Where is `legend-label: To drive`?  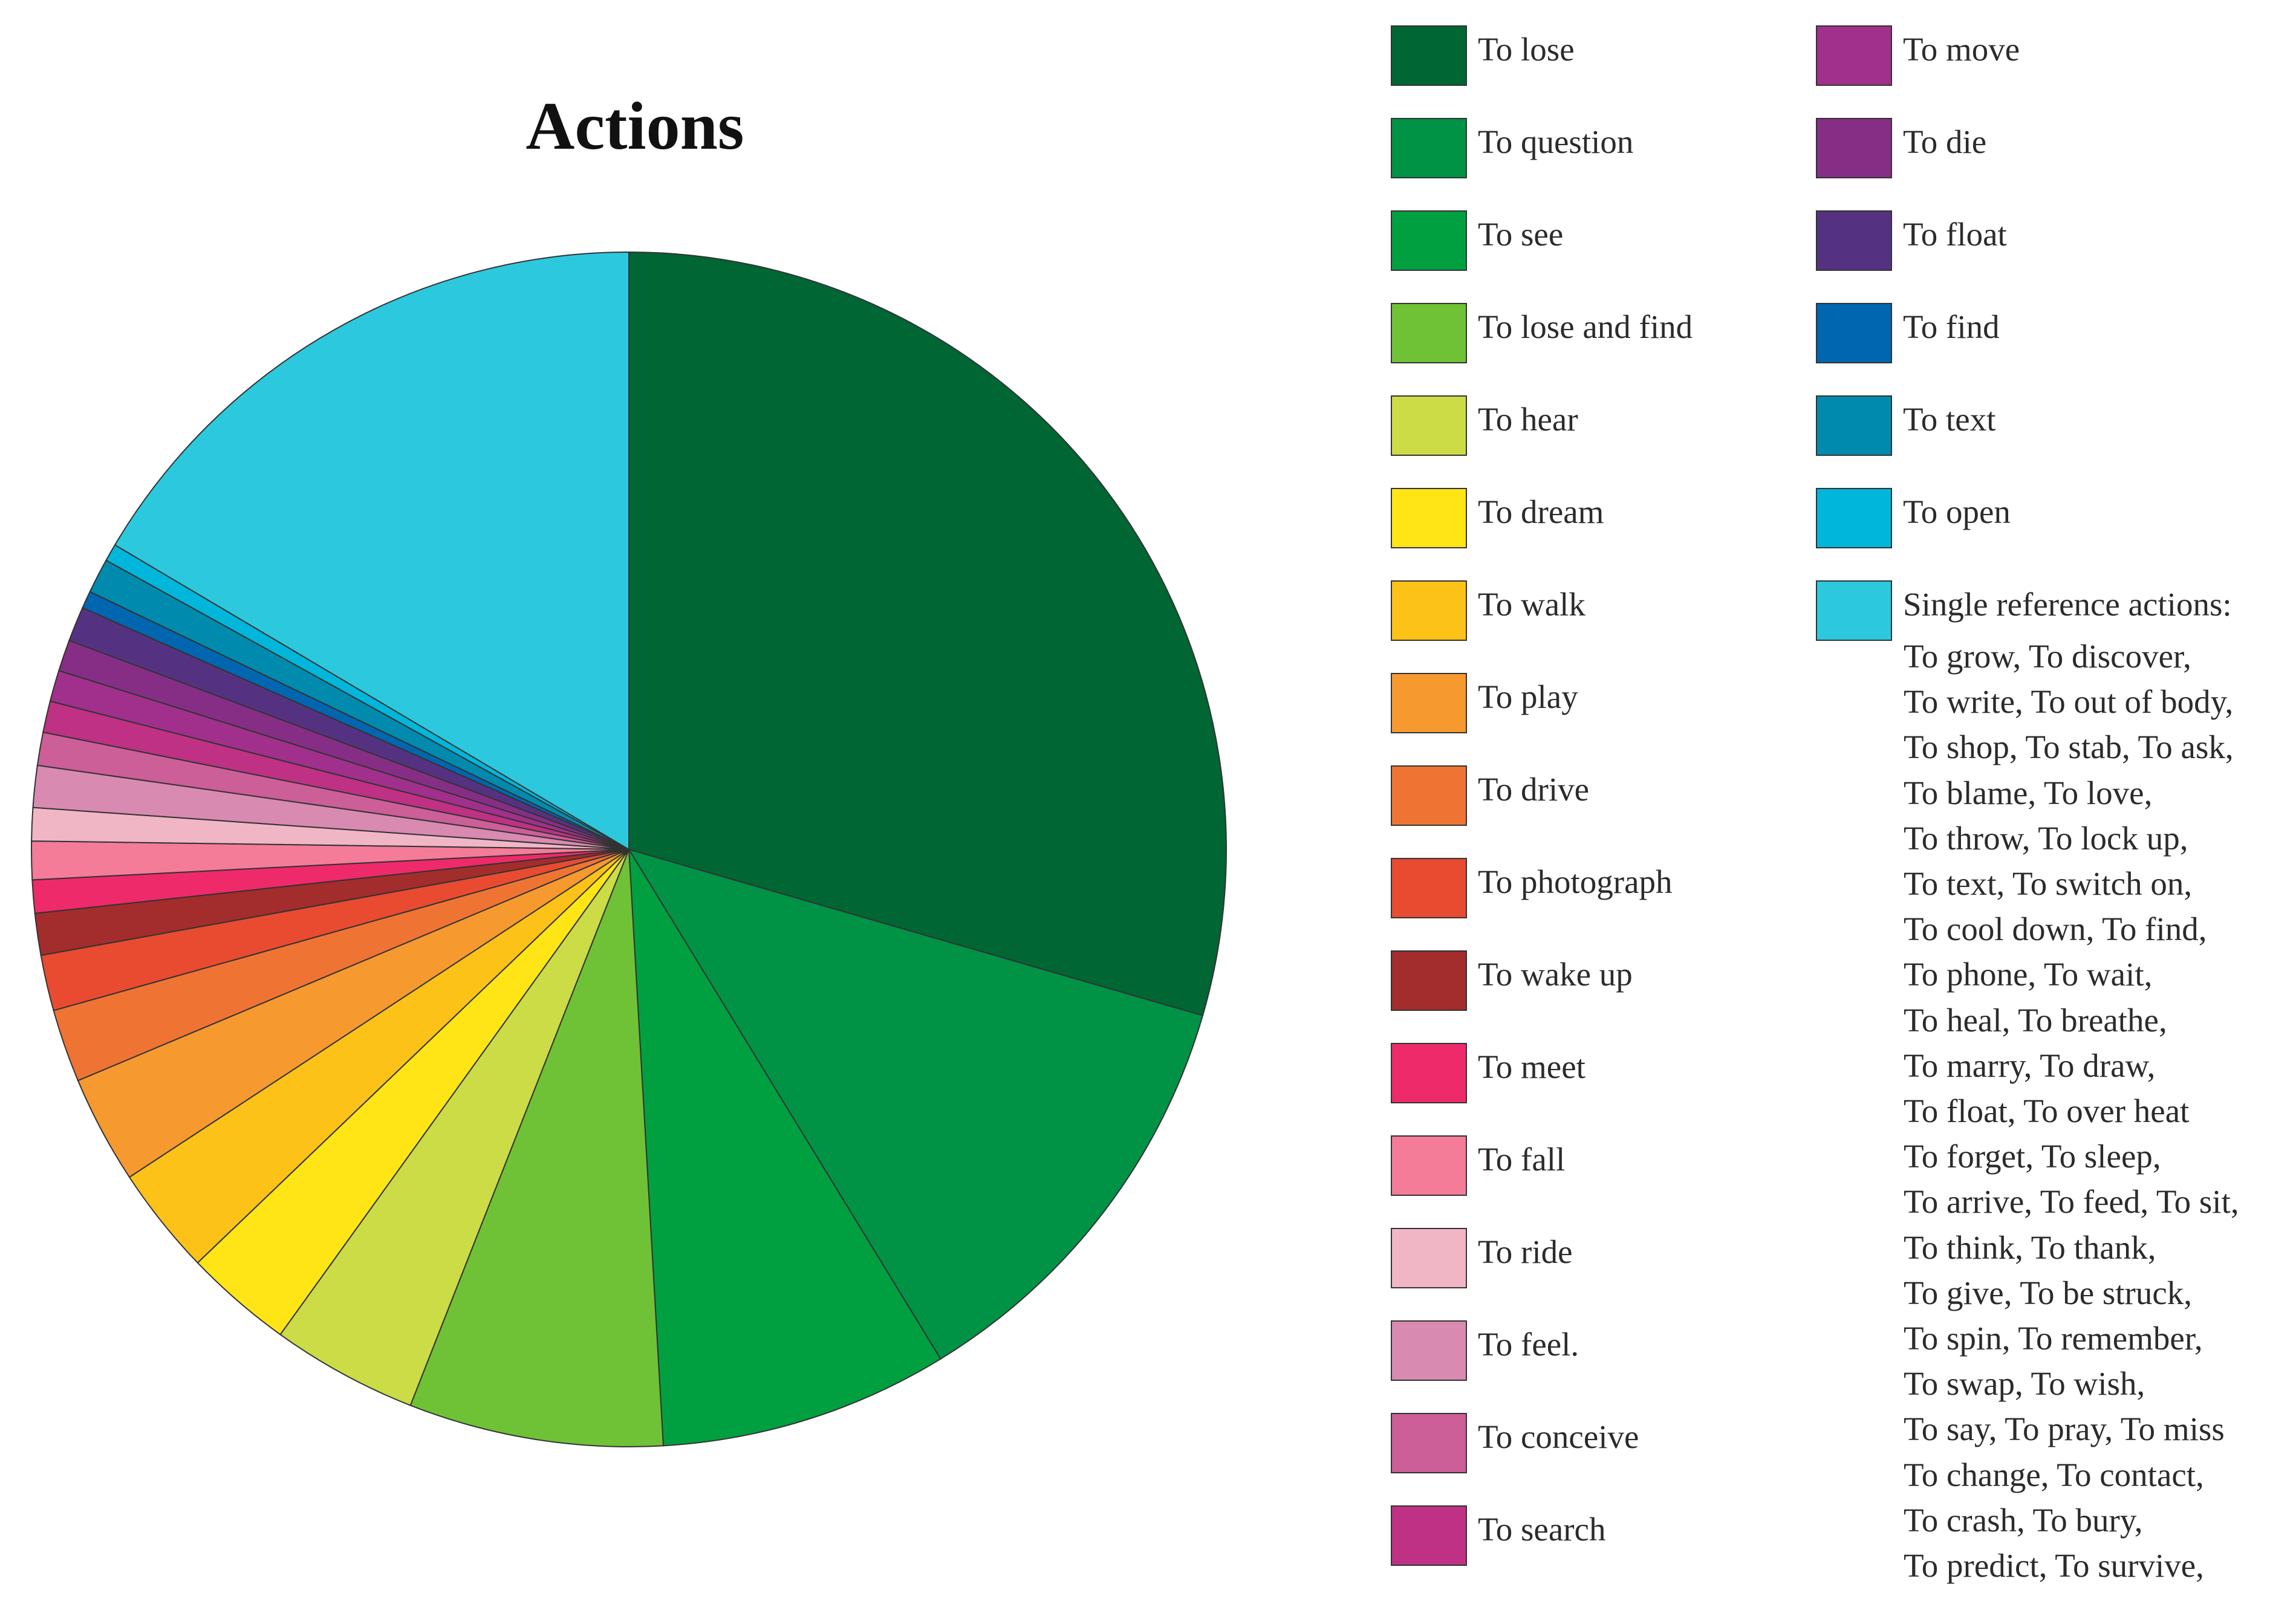 legend-label: To drive is located at coordinates (1534, 789).